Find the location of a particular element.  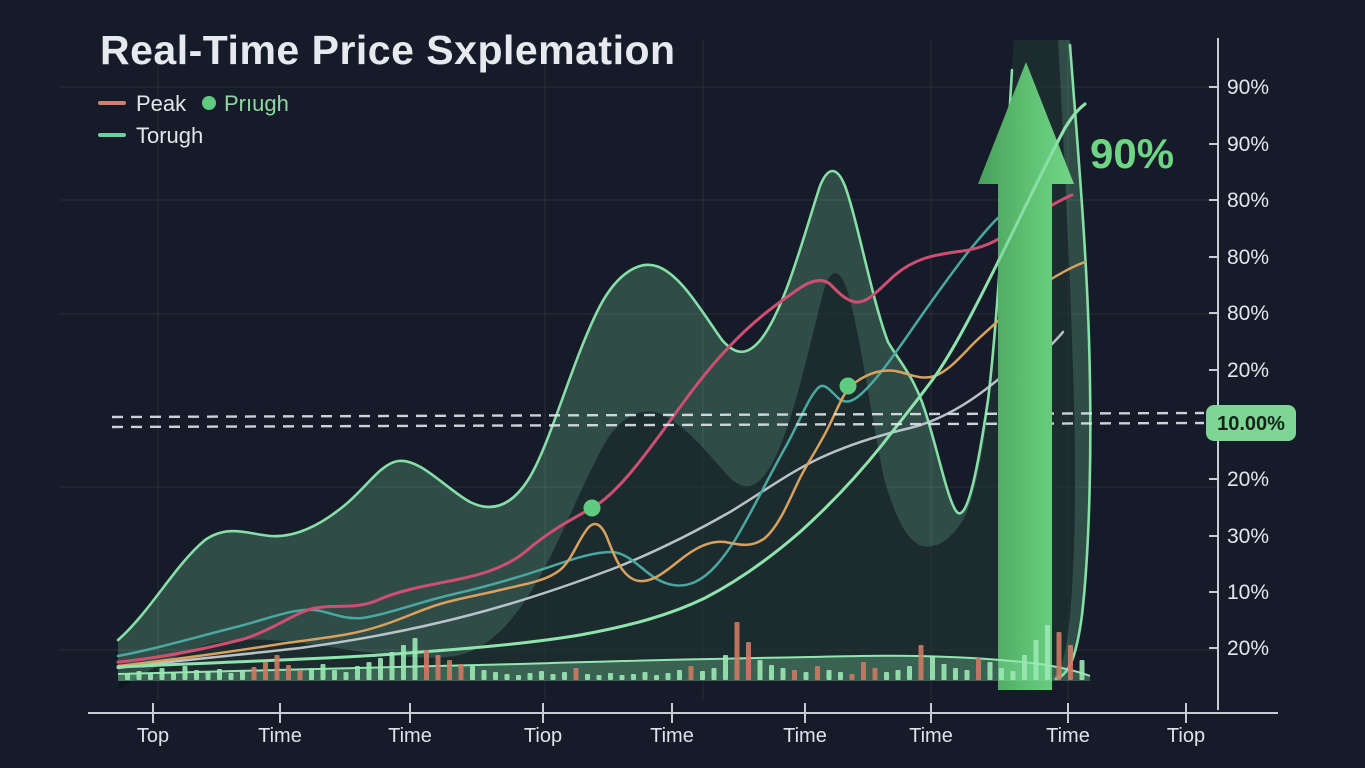

legend-priugh-label: Prıugh is located at coordinates (256, 103).